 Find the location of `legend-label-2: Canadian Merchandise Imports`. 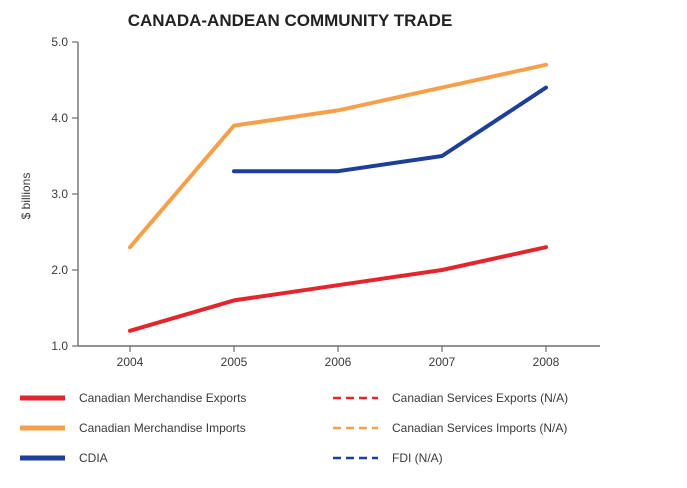

legend-label-2: Canadian Merchandise Imports is located at coordinates (162, 428).